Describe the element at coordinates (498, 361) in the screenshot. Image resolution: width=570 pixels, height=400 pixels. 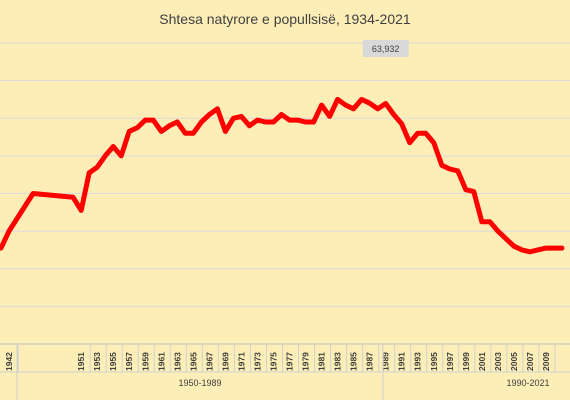
I see `x-tick-label: 2003` at that location.